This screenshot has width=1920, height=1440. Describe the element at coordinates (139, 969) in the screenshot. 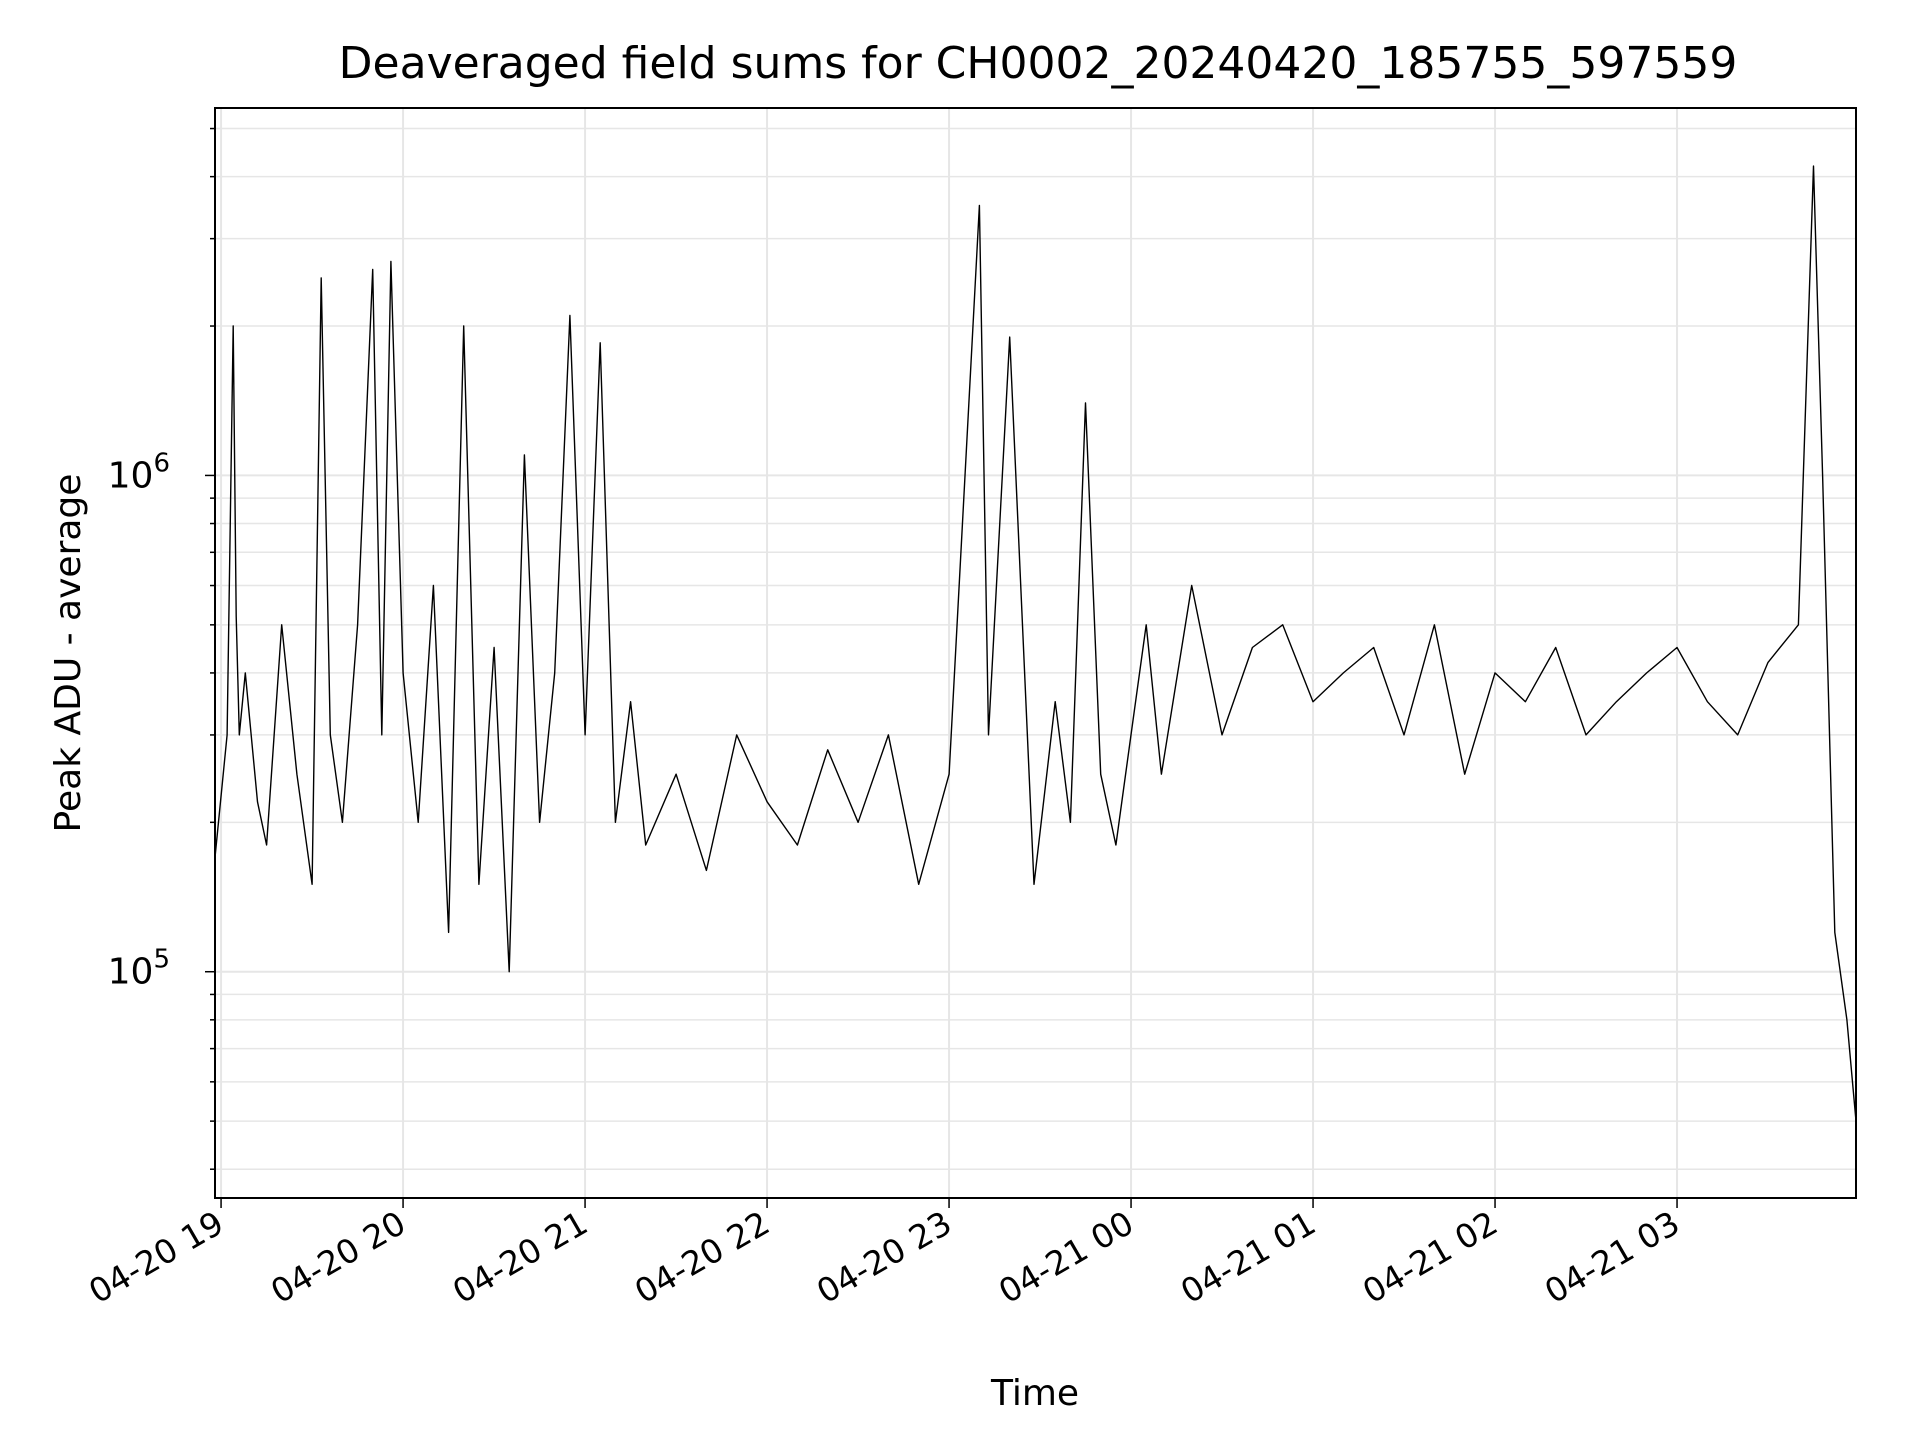

I see `y-tick-label: 10⁵` at that location.